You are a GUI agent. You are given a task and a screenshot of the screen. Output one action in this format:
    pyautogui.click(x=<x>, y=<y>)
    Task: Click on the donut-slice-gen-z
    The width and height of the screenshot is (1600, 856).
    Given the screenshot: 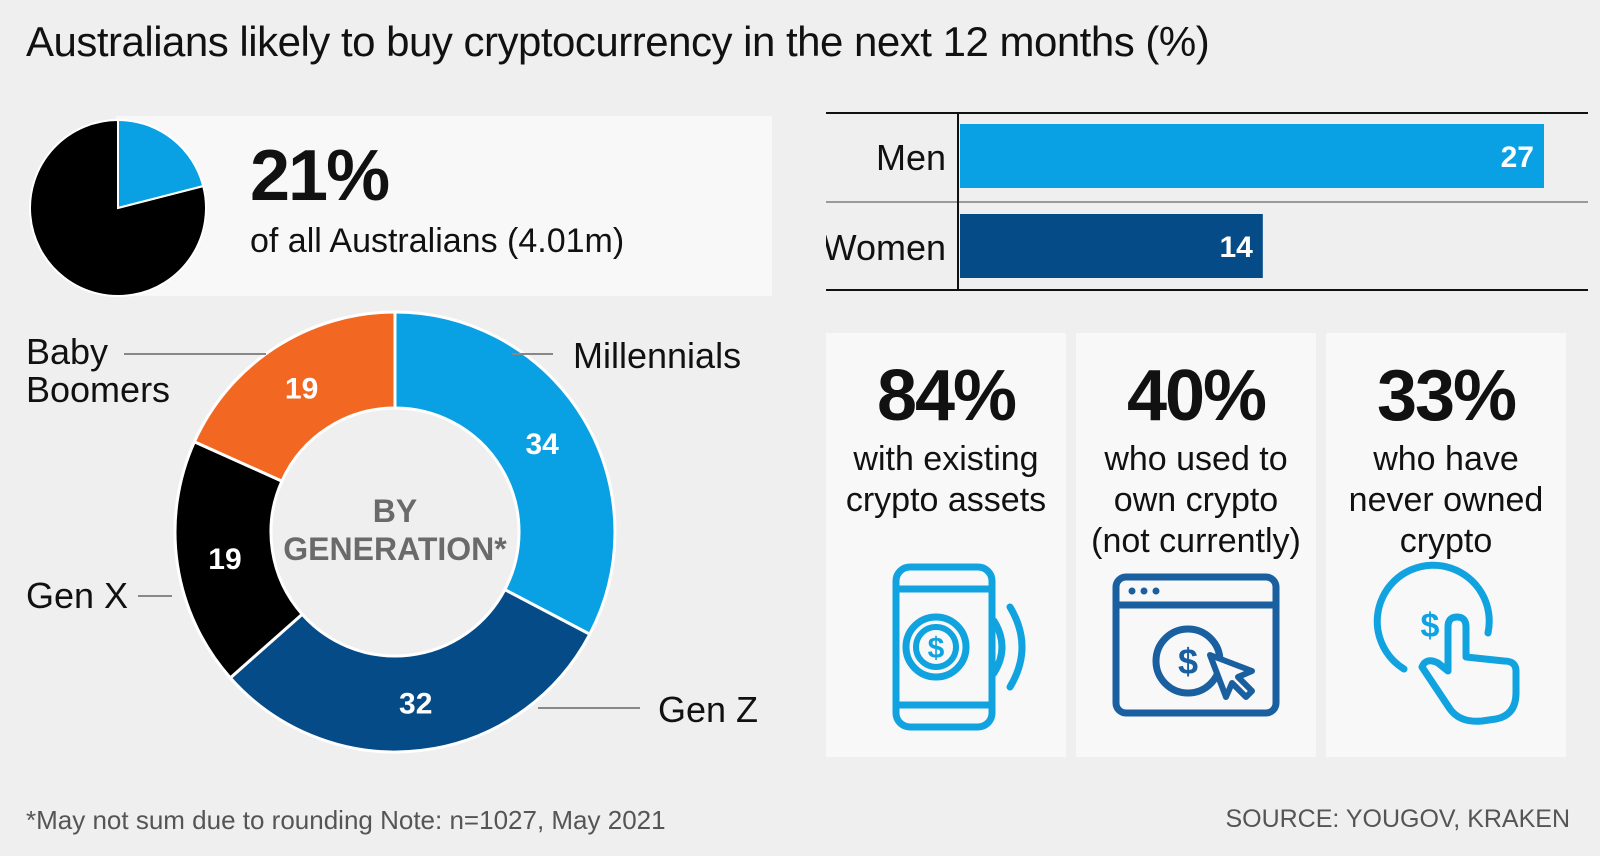 What is the action you would take?
    pyautogui.click(x=410, y=670)
    